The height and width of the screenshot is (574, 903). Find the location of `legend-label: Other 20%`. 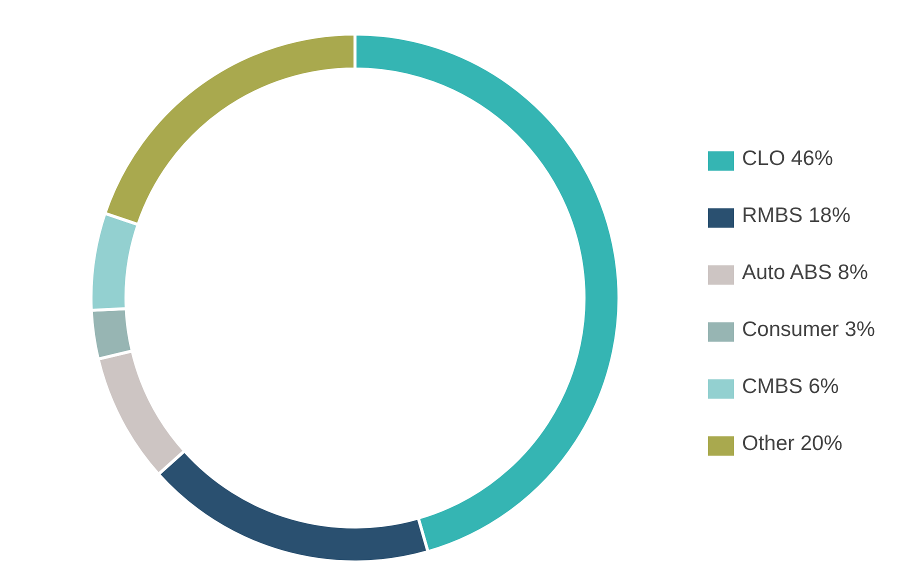

legend-label: Other 20% is located at coordinates (792, 443).